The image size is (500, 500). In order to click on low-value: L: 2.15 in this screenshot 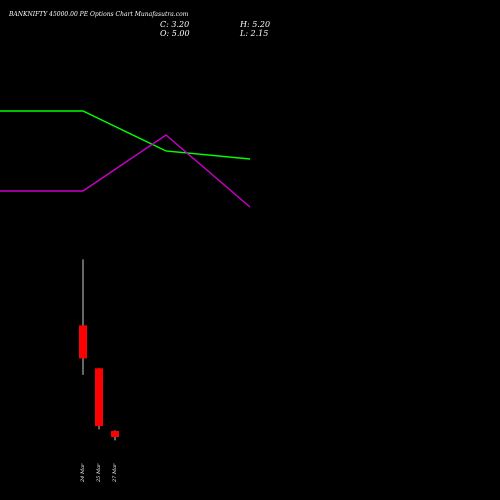, I will do `click(254, 33)`.